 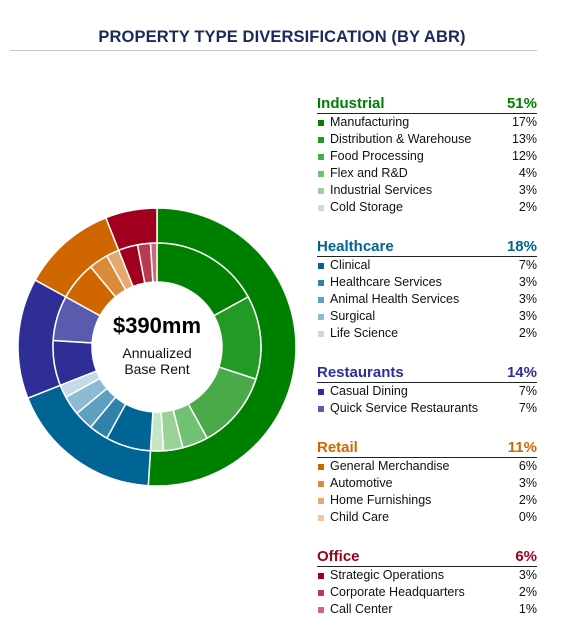 I want to click on center-amount: $390mm, so click(x=157, y=325).